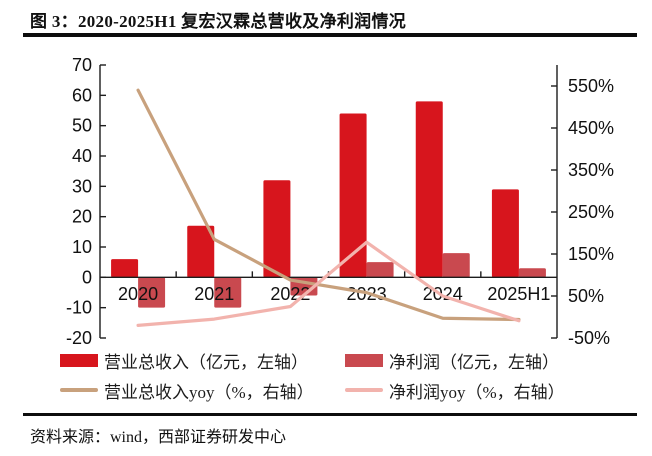 The width and height of the screenshot is (652, 456). I want to click on net_profit-bar-2024, so click(456, 265).